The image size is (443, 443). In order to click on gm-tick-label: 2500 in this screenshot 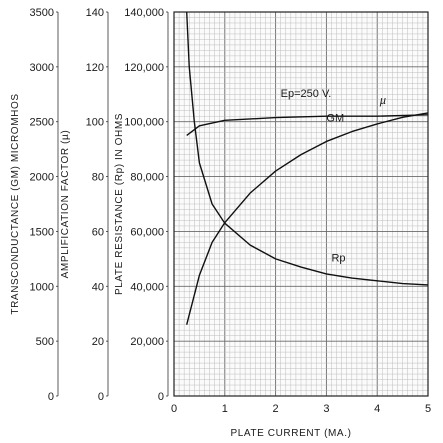, I will do `click(42, 123)`.